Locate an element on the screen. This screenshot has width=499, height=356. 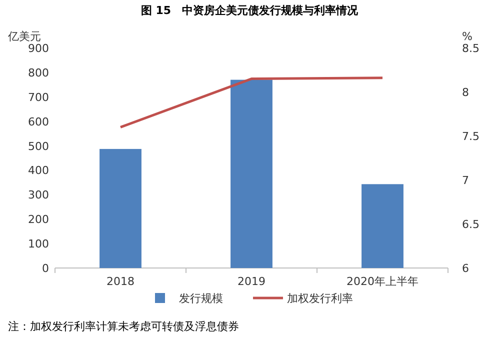
text: 注：加权发行利率计算未考虑可转债及浮息债券 is located at coordinates (123, 326).